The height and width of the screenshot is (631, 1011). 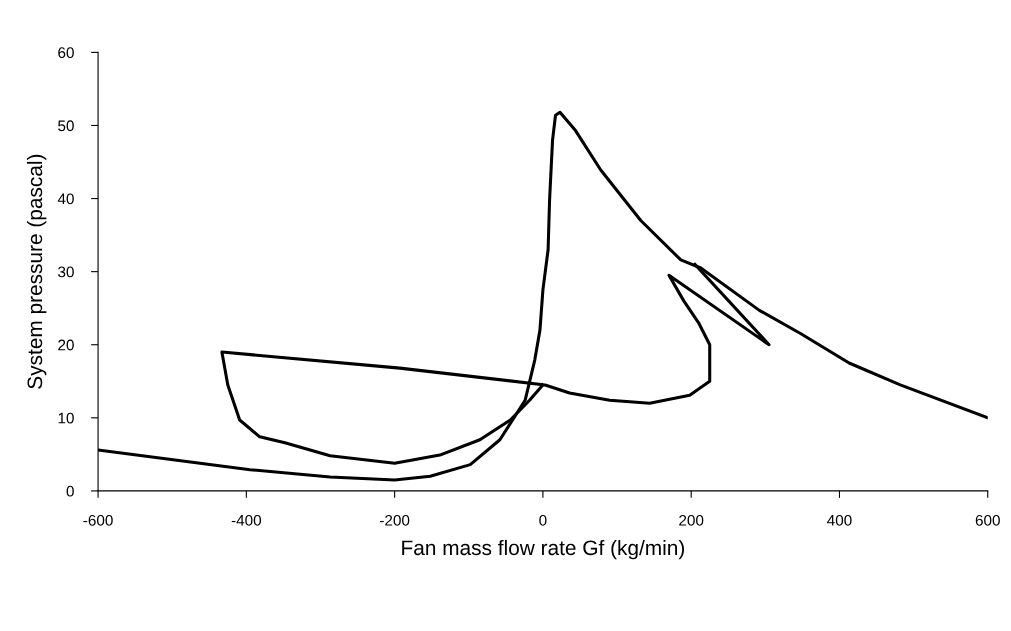 What do you see at coordinates (66, 53) in the screenshot?
I see `y-tick-label: 60` at bounding box center [66, 53].